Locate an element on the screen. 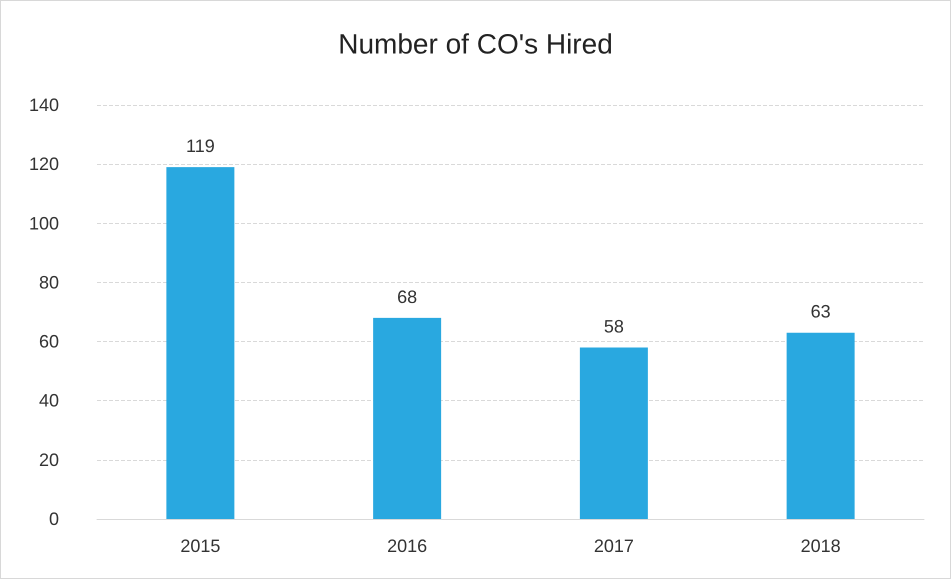 Image resolution: width=951 pixels, height=579 pixels. data-label: 68 is located at coordinates (407, 296).